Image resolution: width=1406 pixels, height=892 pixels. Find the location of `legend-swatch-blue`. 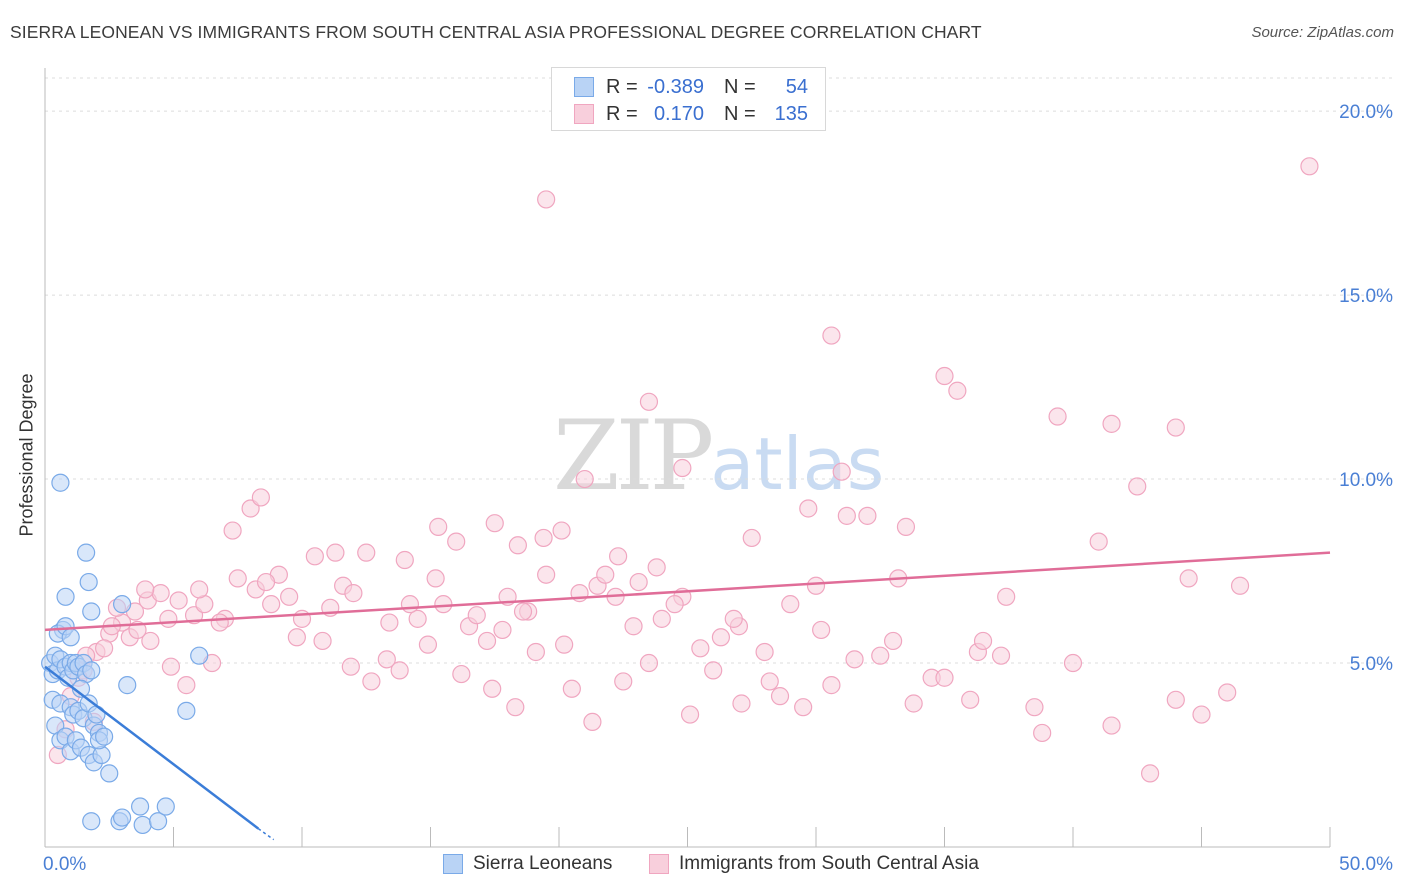

legend-swatch-blue is located at coordinates (584, 87).